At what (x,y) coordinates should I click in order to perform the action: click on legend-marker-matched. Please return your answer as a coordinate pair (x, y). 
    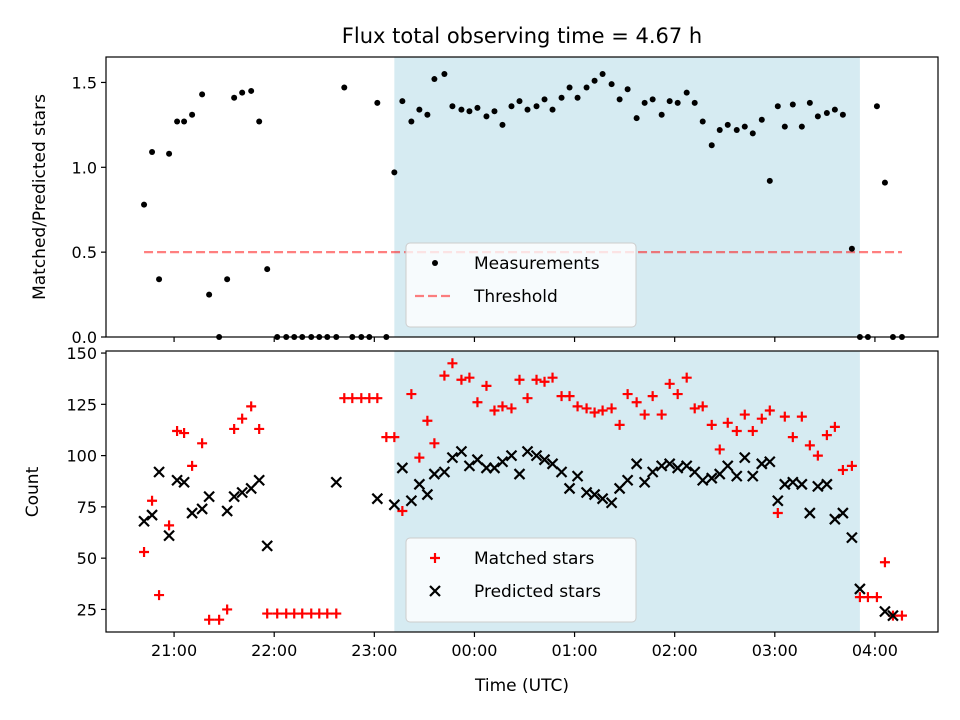
    Looking at the image, I should click on (435, 558).